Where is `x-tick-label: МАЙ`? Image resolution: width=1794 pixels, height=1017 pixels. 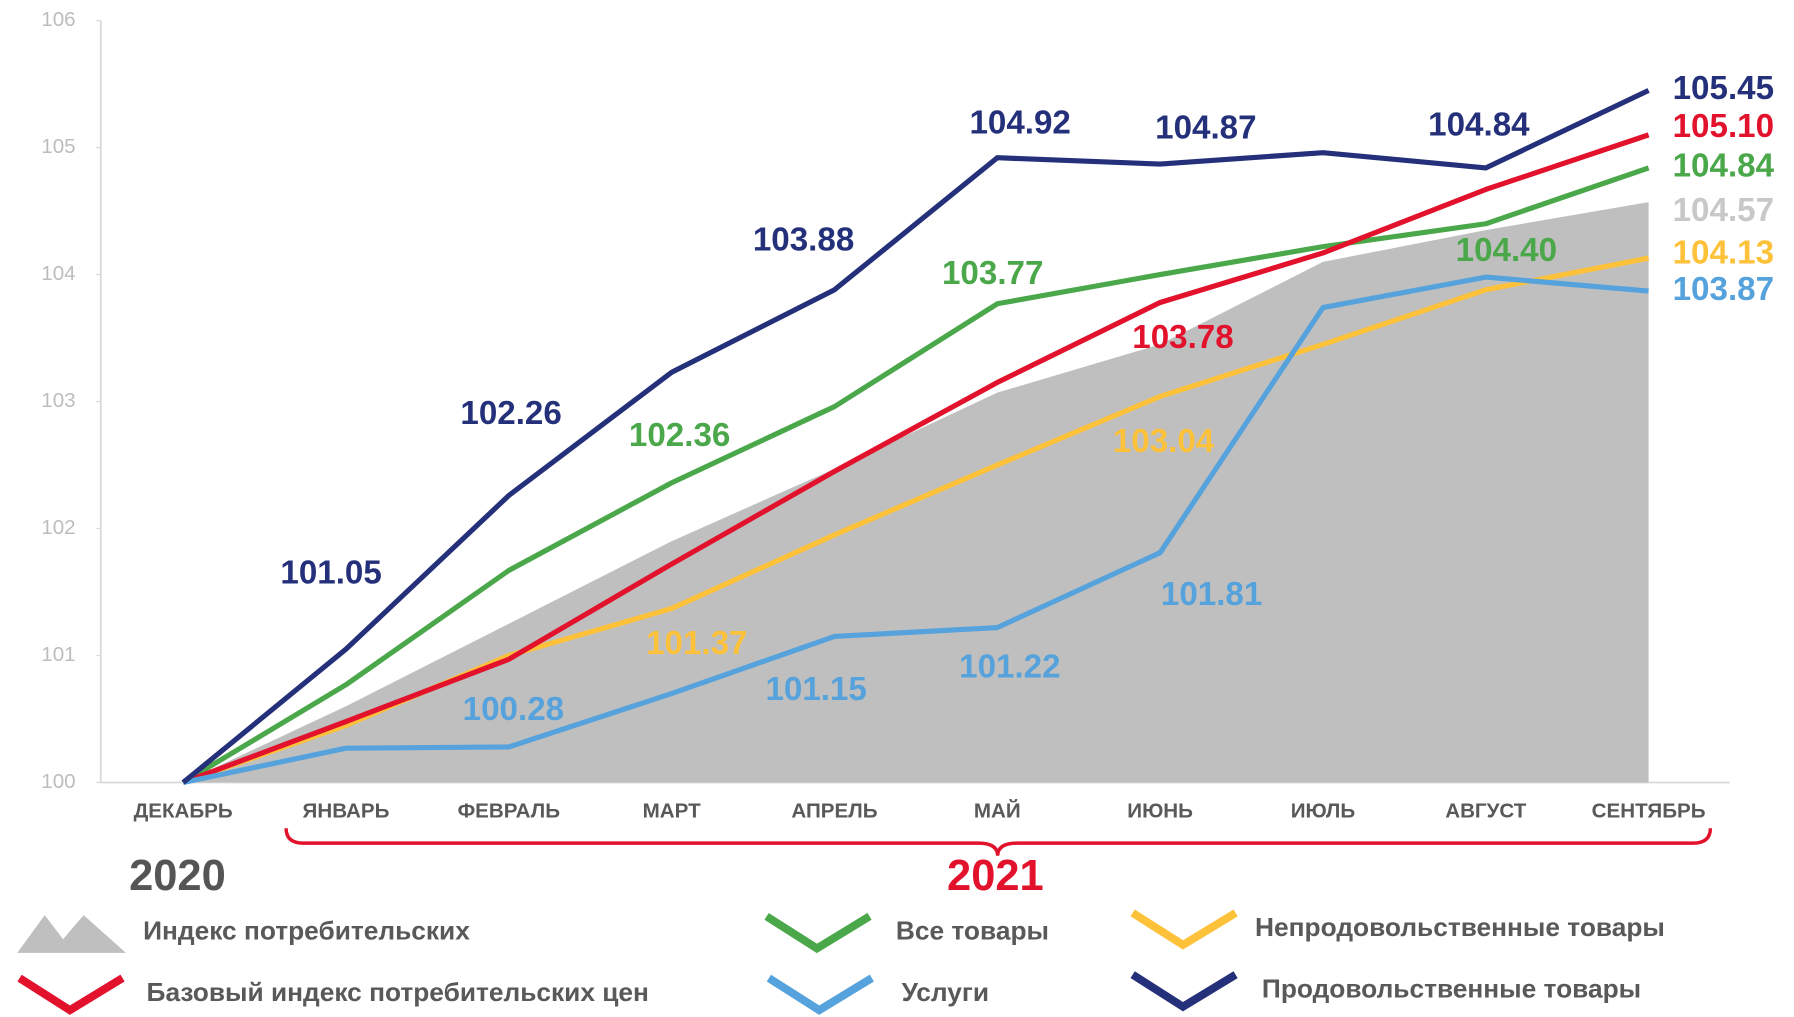 x-tick-label: МАЙ is located at coordinates (997, 811).